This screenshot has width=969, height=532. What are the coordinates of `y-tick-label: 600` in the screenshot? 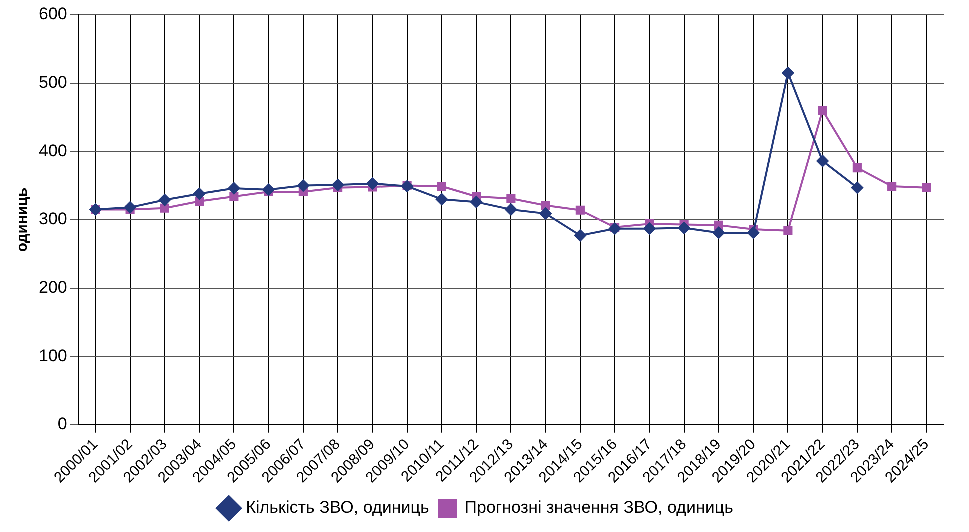 It's located at (53, 14).